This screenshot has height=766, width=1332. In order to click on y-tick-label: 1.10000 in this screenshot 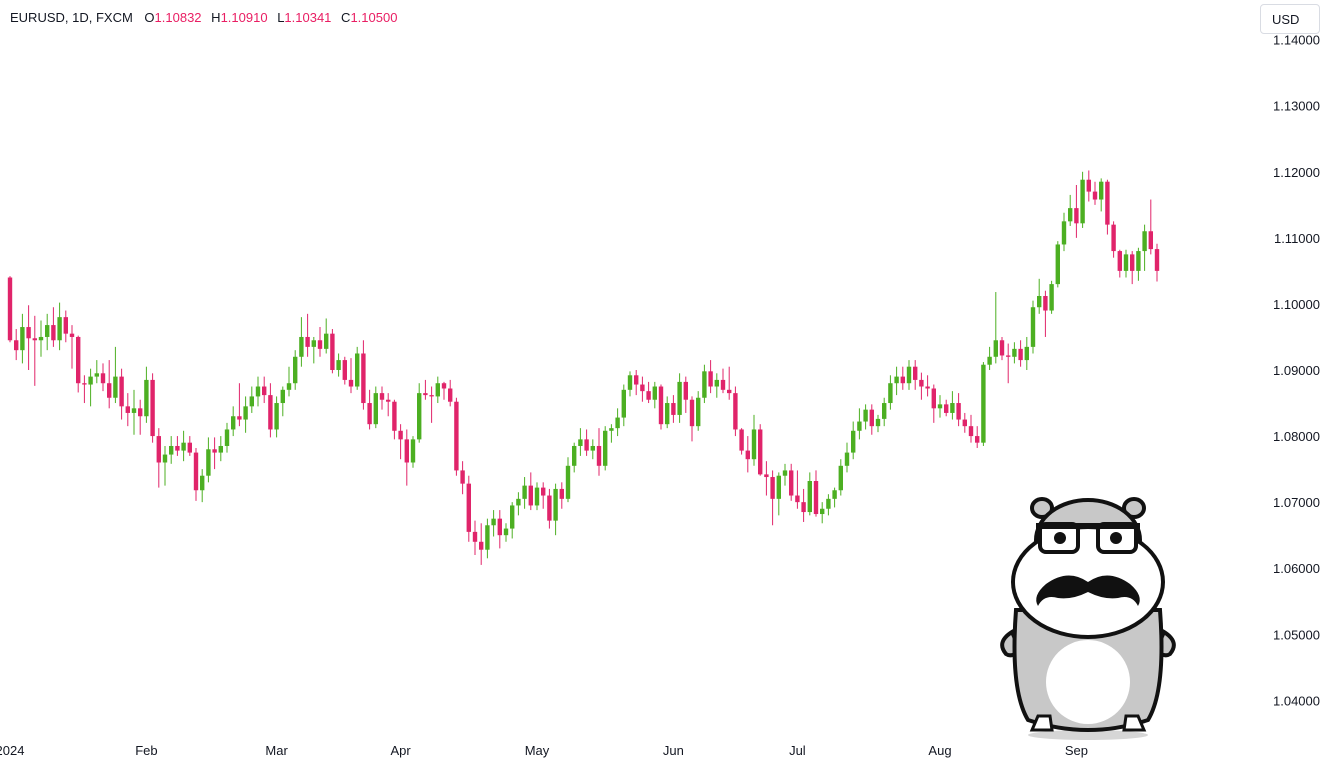, I will do `click(1296, 304)`.